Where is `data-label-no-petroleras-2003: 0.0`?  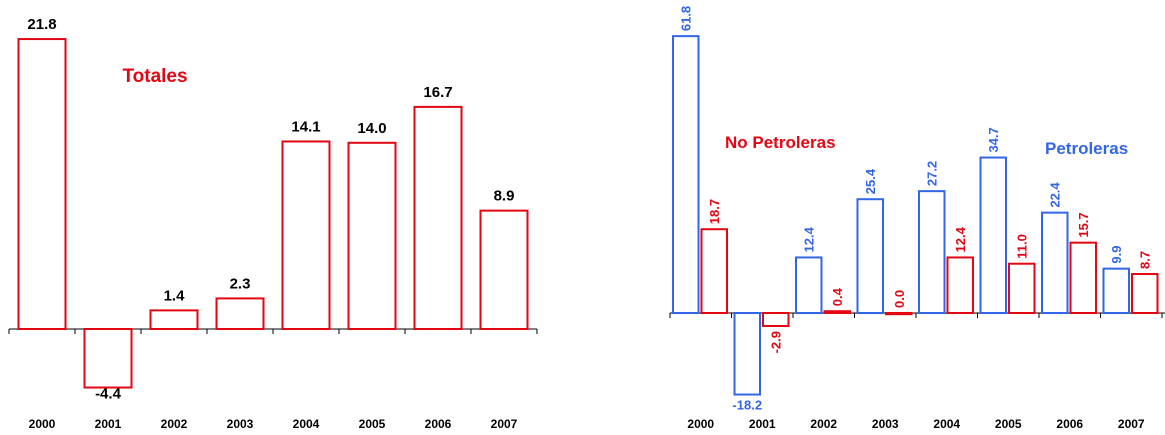
data-label-no-petroleras-2003: 0.0 is located at coordinates (899, 299).